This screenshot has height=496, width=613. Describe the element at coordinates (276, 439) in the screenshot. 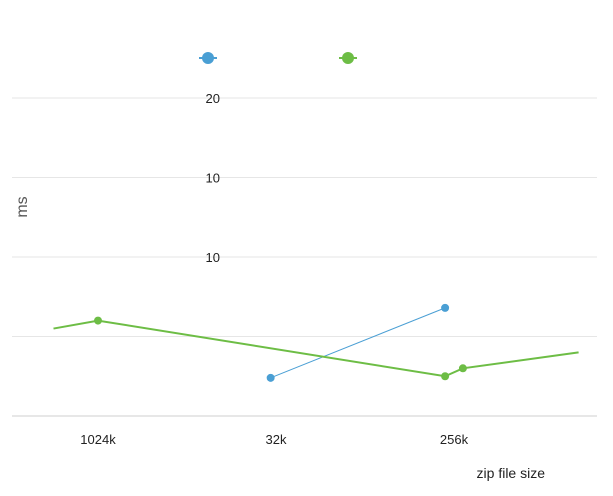

I see `x-tick-label: 32k` at that location.